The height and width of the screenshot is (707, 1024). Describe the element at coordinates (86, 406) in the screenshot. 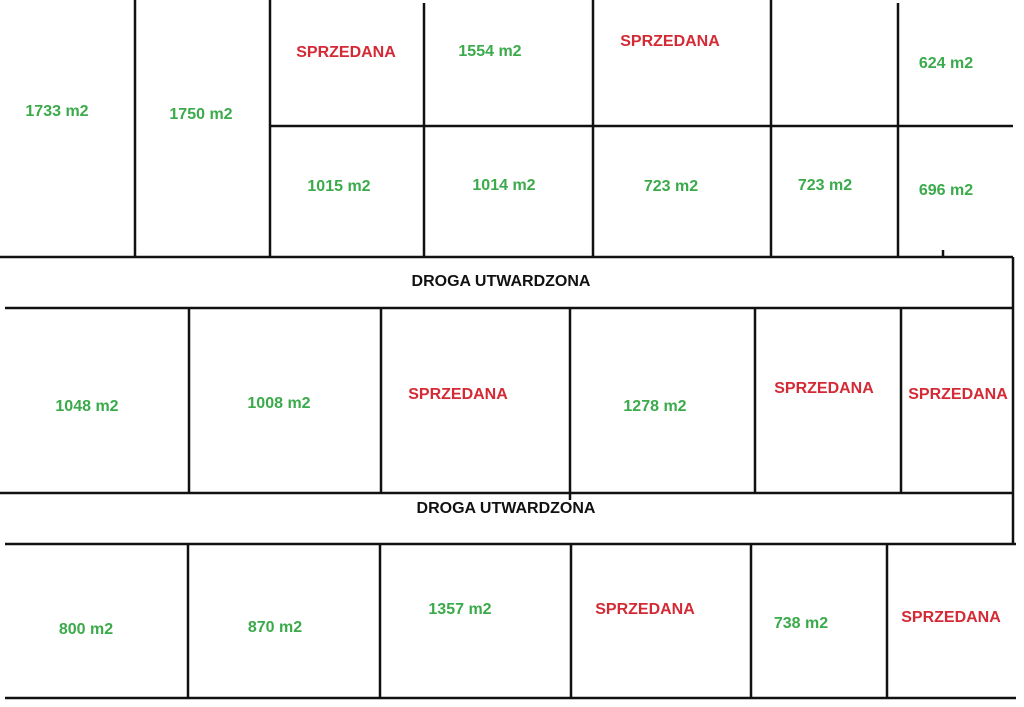

I see `lot-label: 1048 m2` at that location.